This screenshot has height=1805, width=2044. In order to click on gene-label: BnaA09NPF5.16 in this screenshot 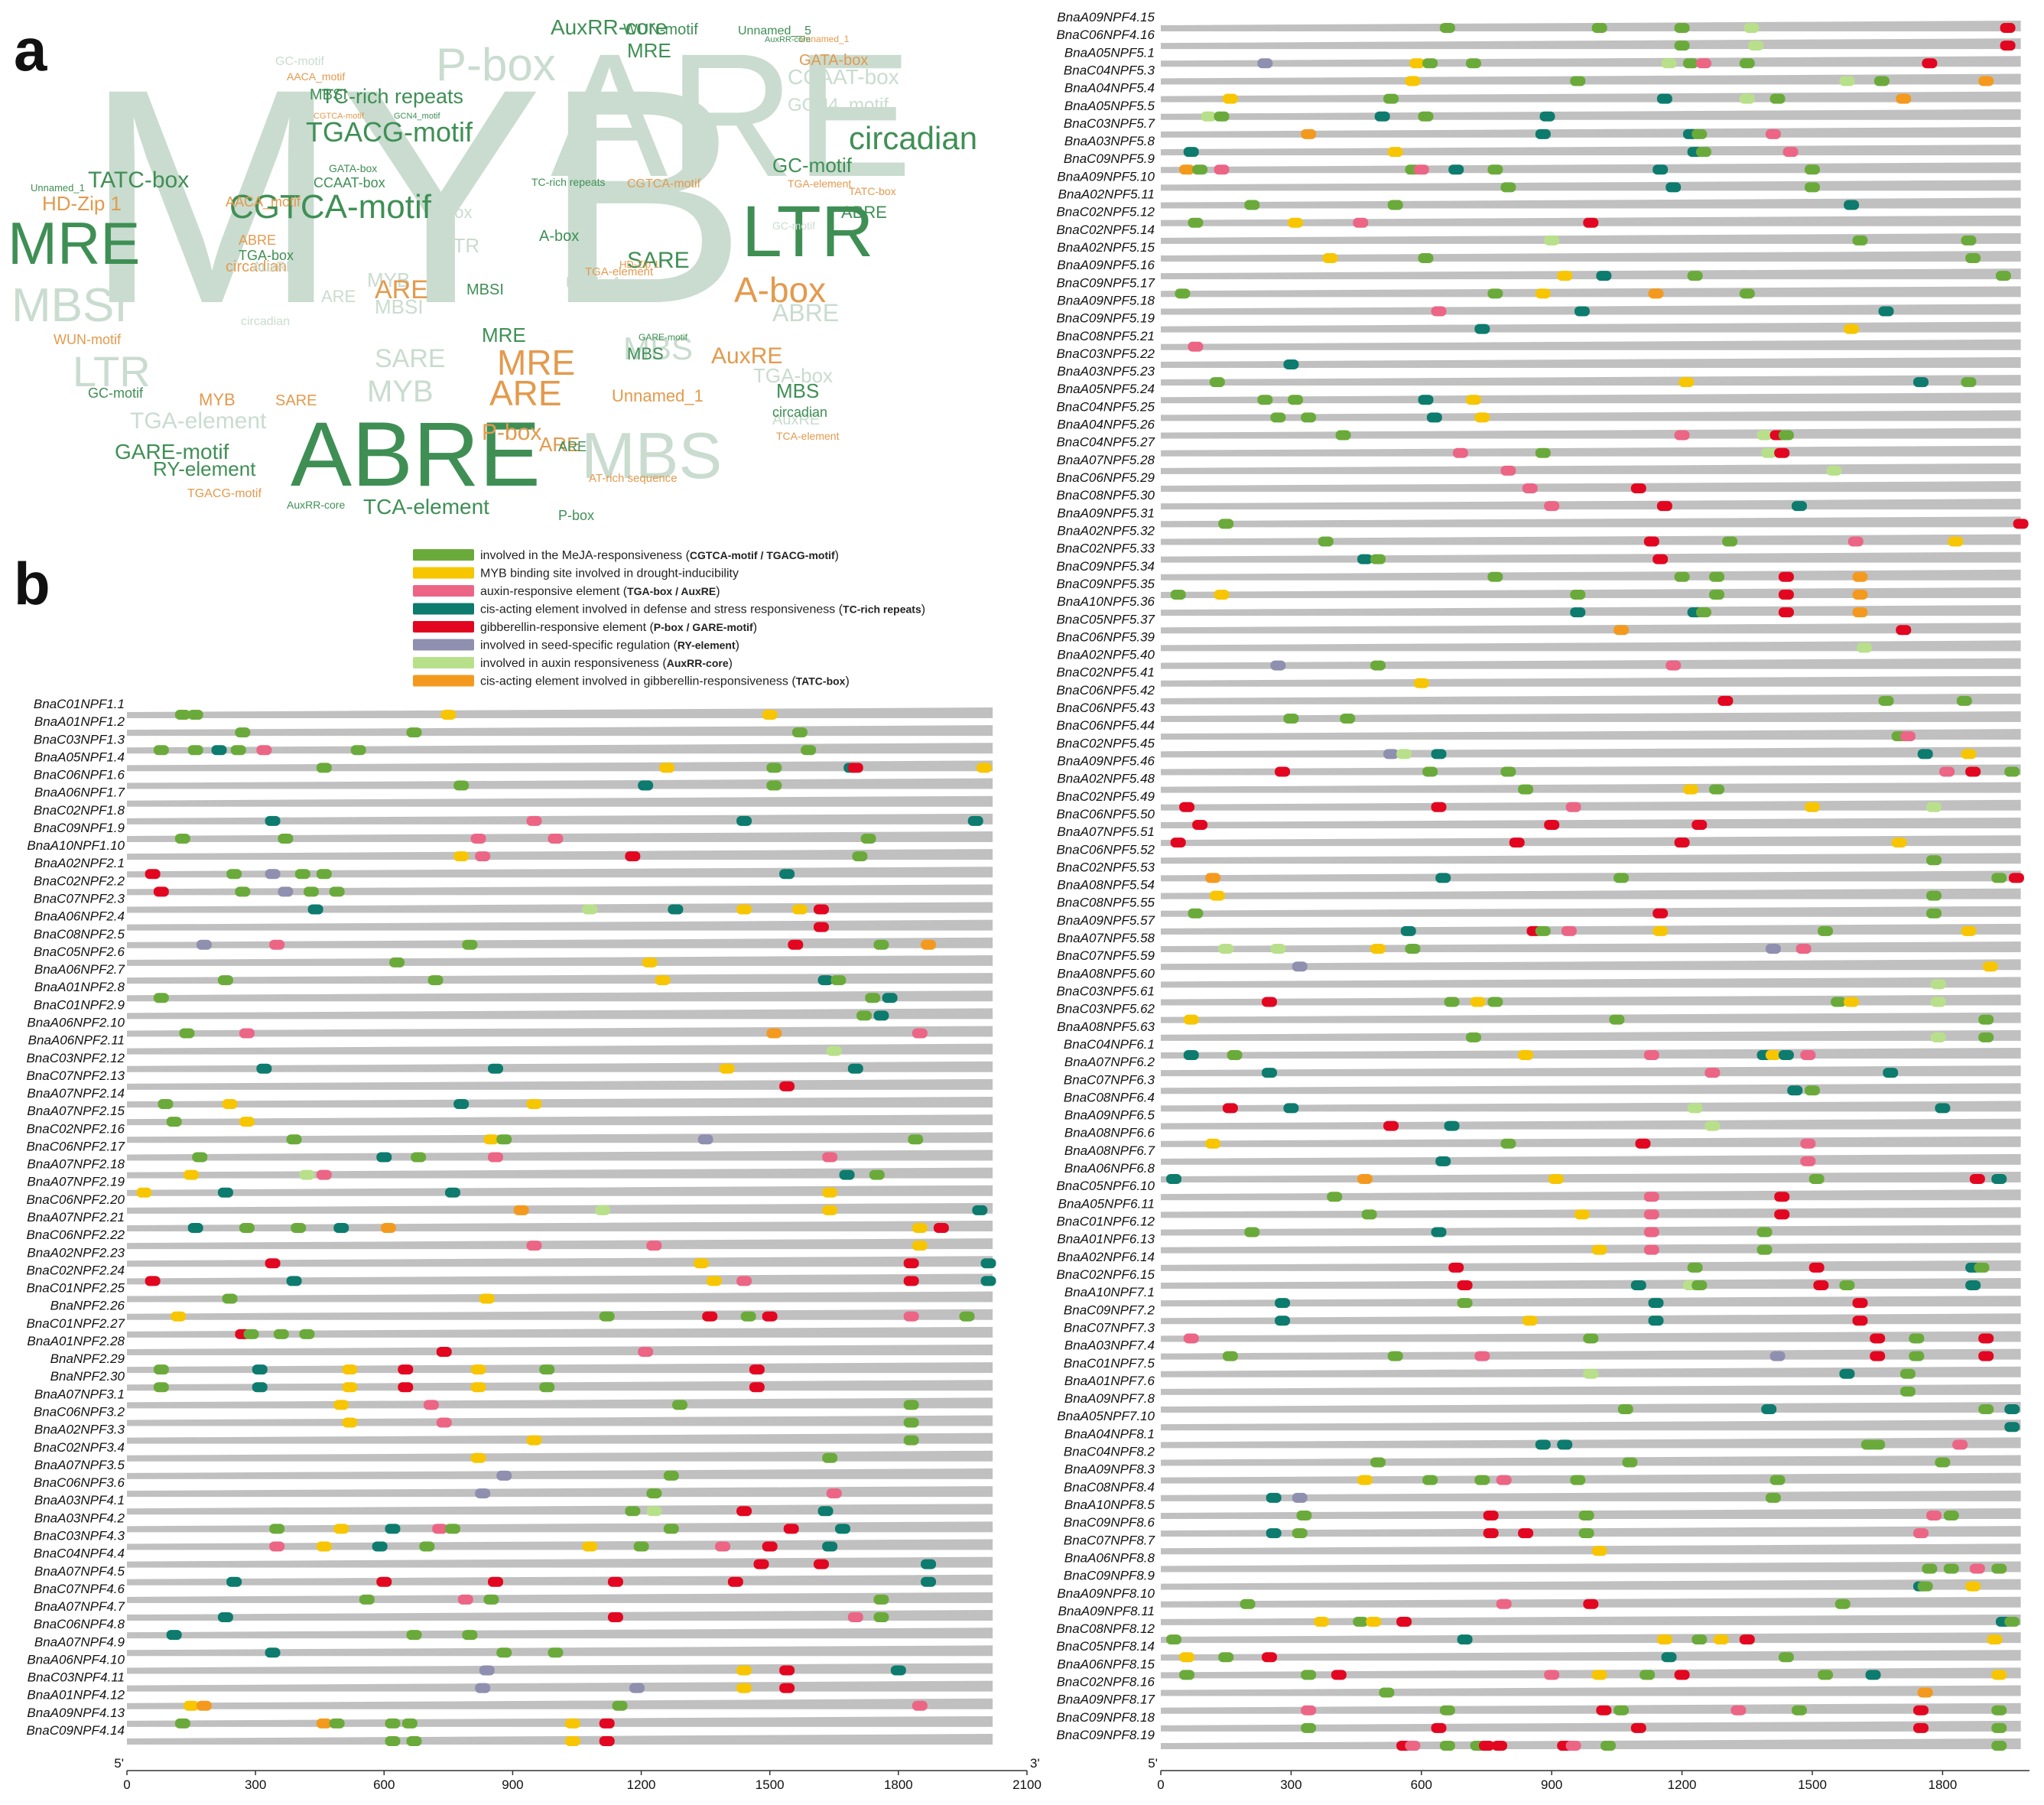, I will do `click(1106, 265)`.